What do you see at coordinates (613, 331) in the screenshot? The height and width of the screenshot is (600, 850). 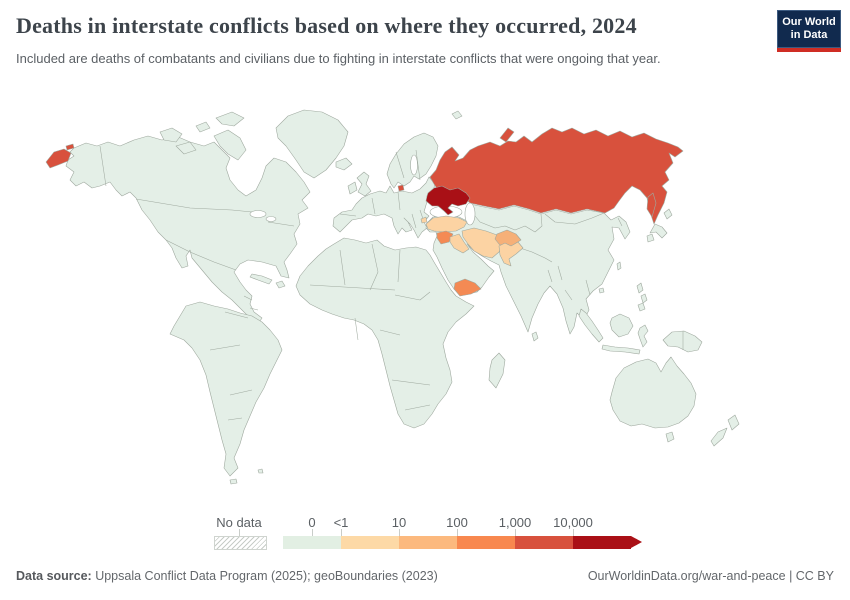 I see `landmass-indonesia` at bounding box center [613, 331].